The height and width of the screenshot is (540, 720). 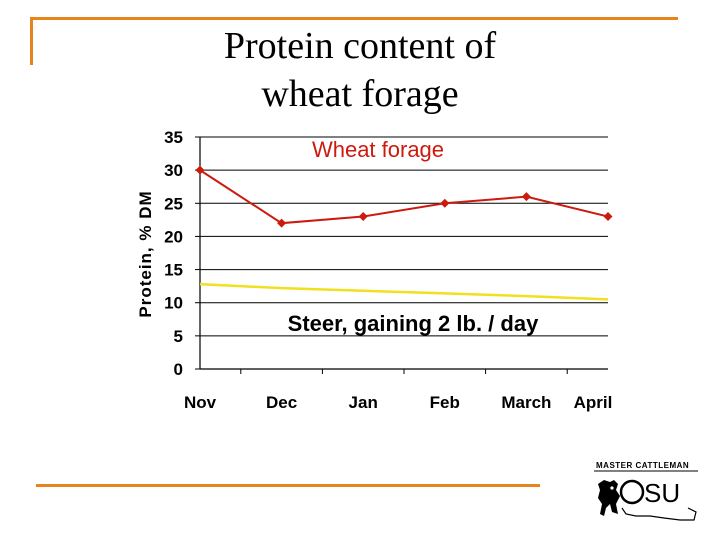 I want to click on x-tick-label: April, so click(x=593, y=402).